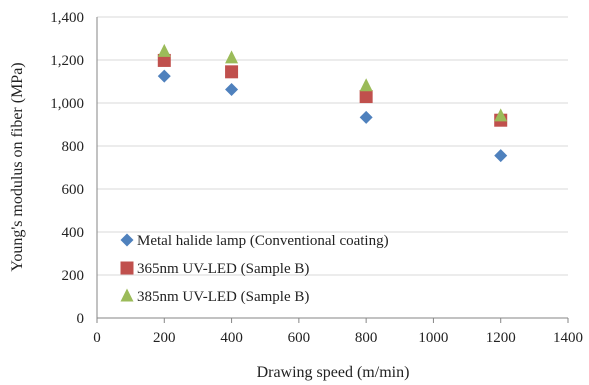 This screenshot has width=589, height=385. What do you see at coordinates (568, 338) in the screenshot?
I see `x-tick-label: 1400` at bounding box center [568, 338].